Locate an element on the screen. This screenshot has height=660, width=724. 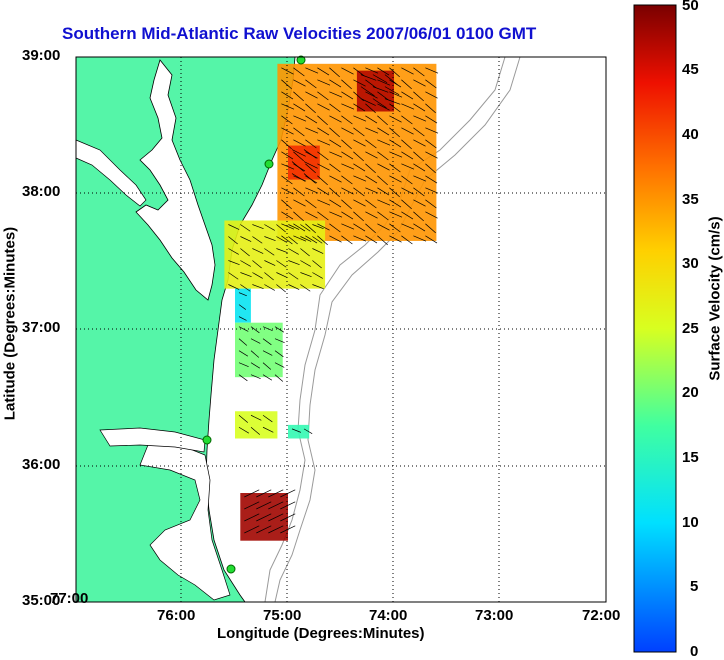
velocity-region is located at coordinates (259, 350).